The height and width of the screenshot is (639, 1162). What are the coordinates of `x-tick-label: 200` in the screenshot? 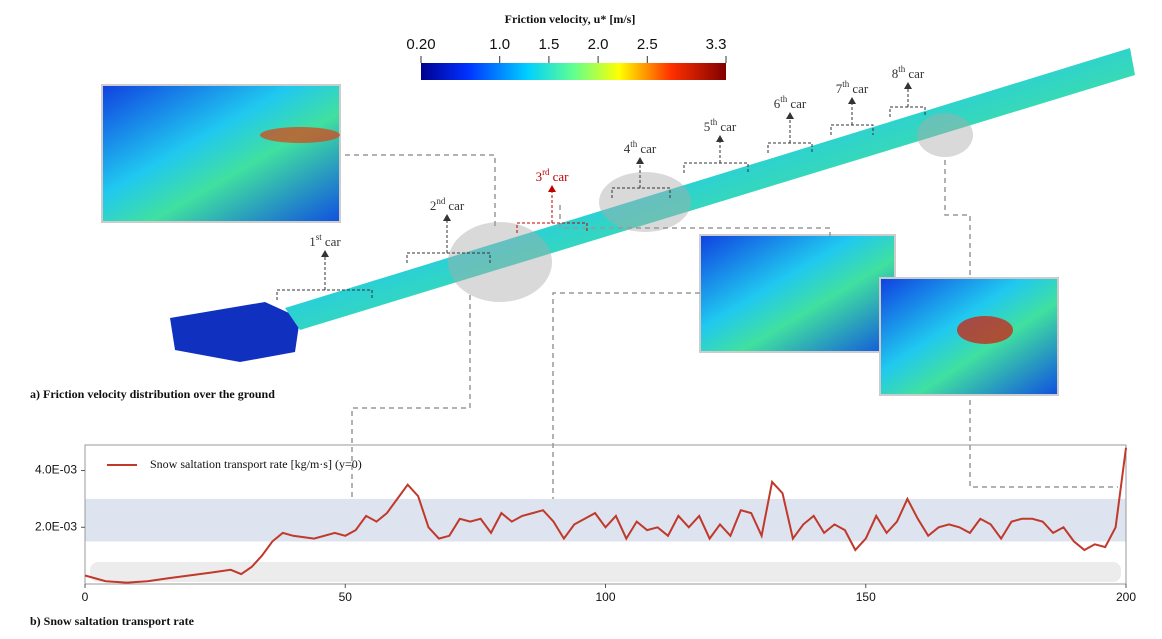 It's located at (1126, 597).